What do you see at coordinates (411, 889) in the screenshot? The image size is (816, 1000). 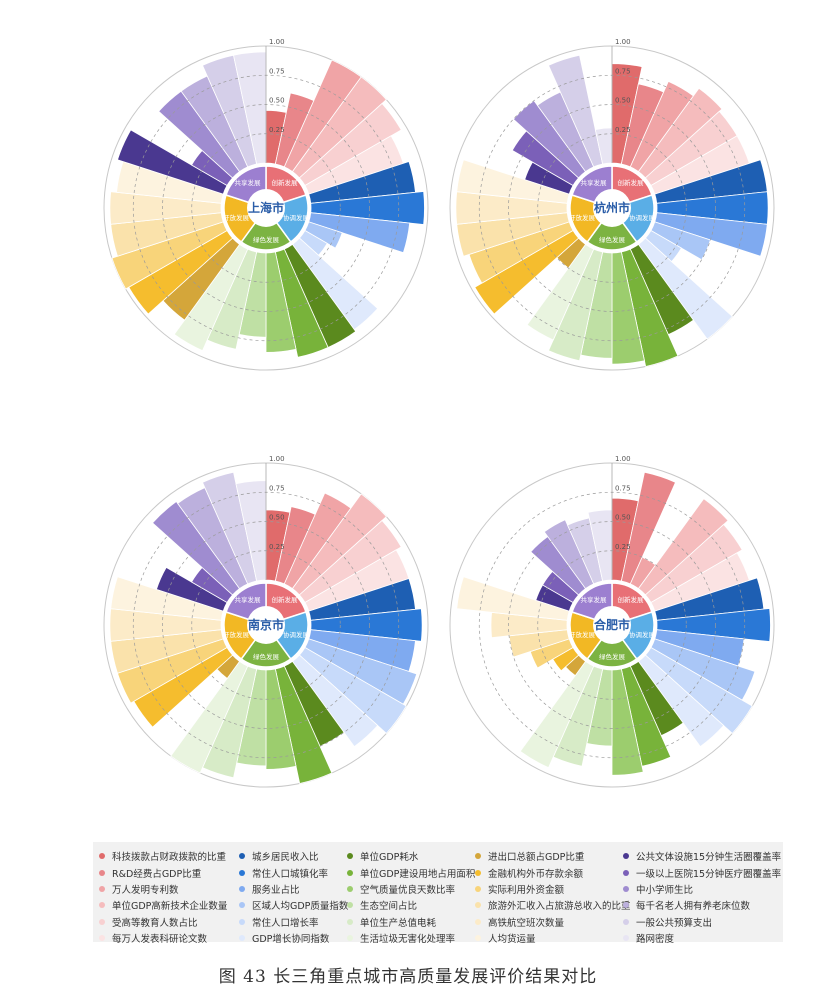 I see `legend-item: 空气质量优良天数比率` at bounding box center [411, 889].